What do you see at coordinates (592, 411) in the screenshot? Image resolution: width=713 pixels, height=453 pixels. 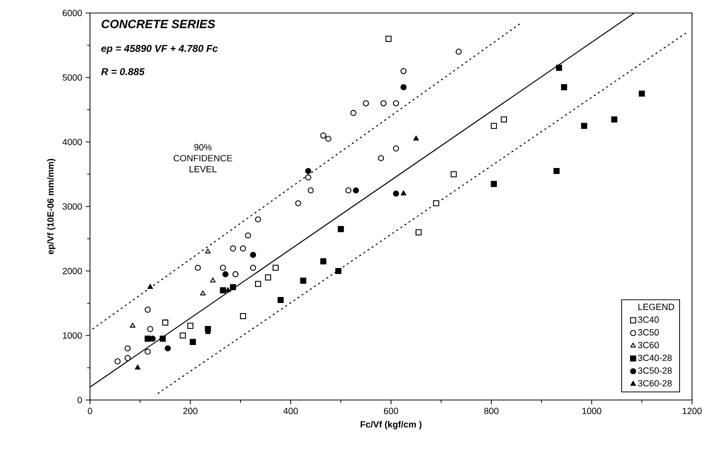 I see `x-tick-label: 1000` at bounding box center [592, 411].